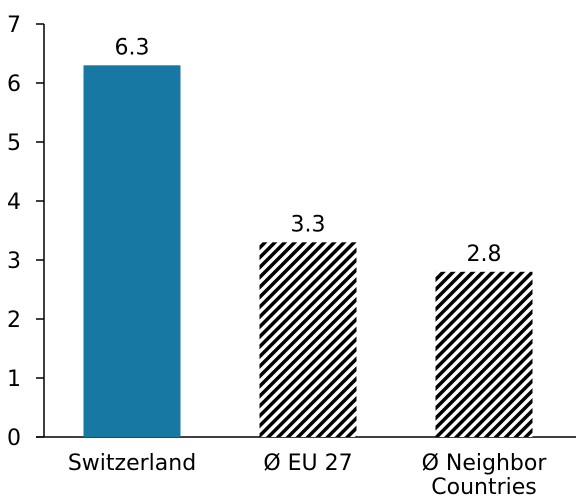 The image size is (576, 502). I want to click on y-tick-label: 5, so click(14, 143).